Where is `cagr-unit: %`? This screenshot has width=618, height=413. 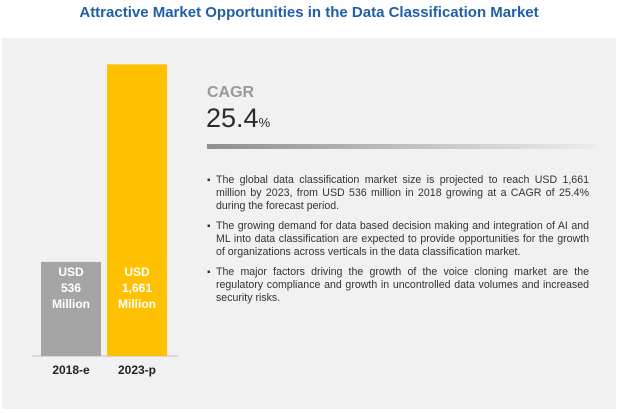 cagr-unit: % is located at coordinates (264, 122).